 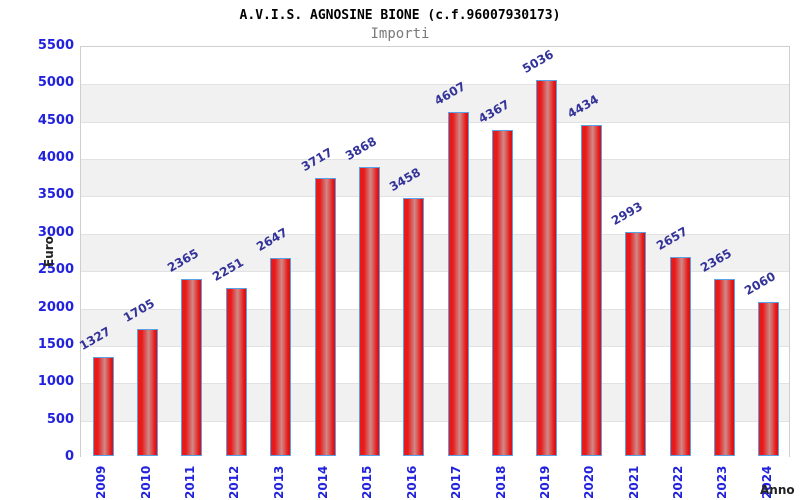 I want to click on bar-2016, so click(x=414, y=326).